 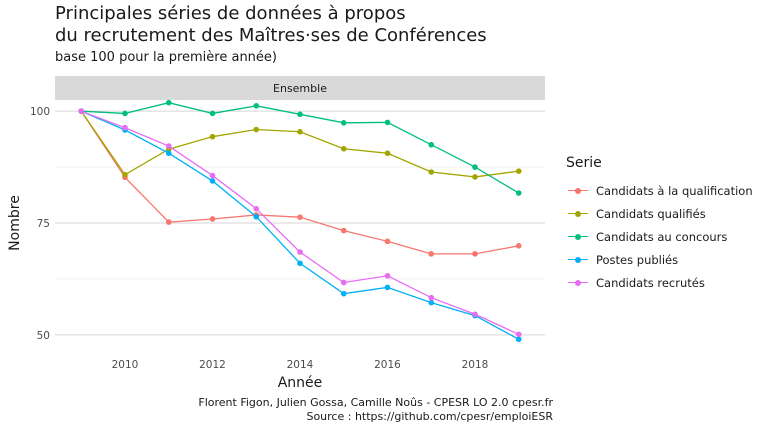 I want to click on legend-item: Postes publiés, so click(x=659, y=259).